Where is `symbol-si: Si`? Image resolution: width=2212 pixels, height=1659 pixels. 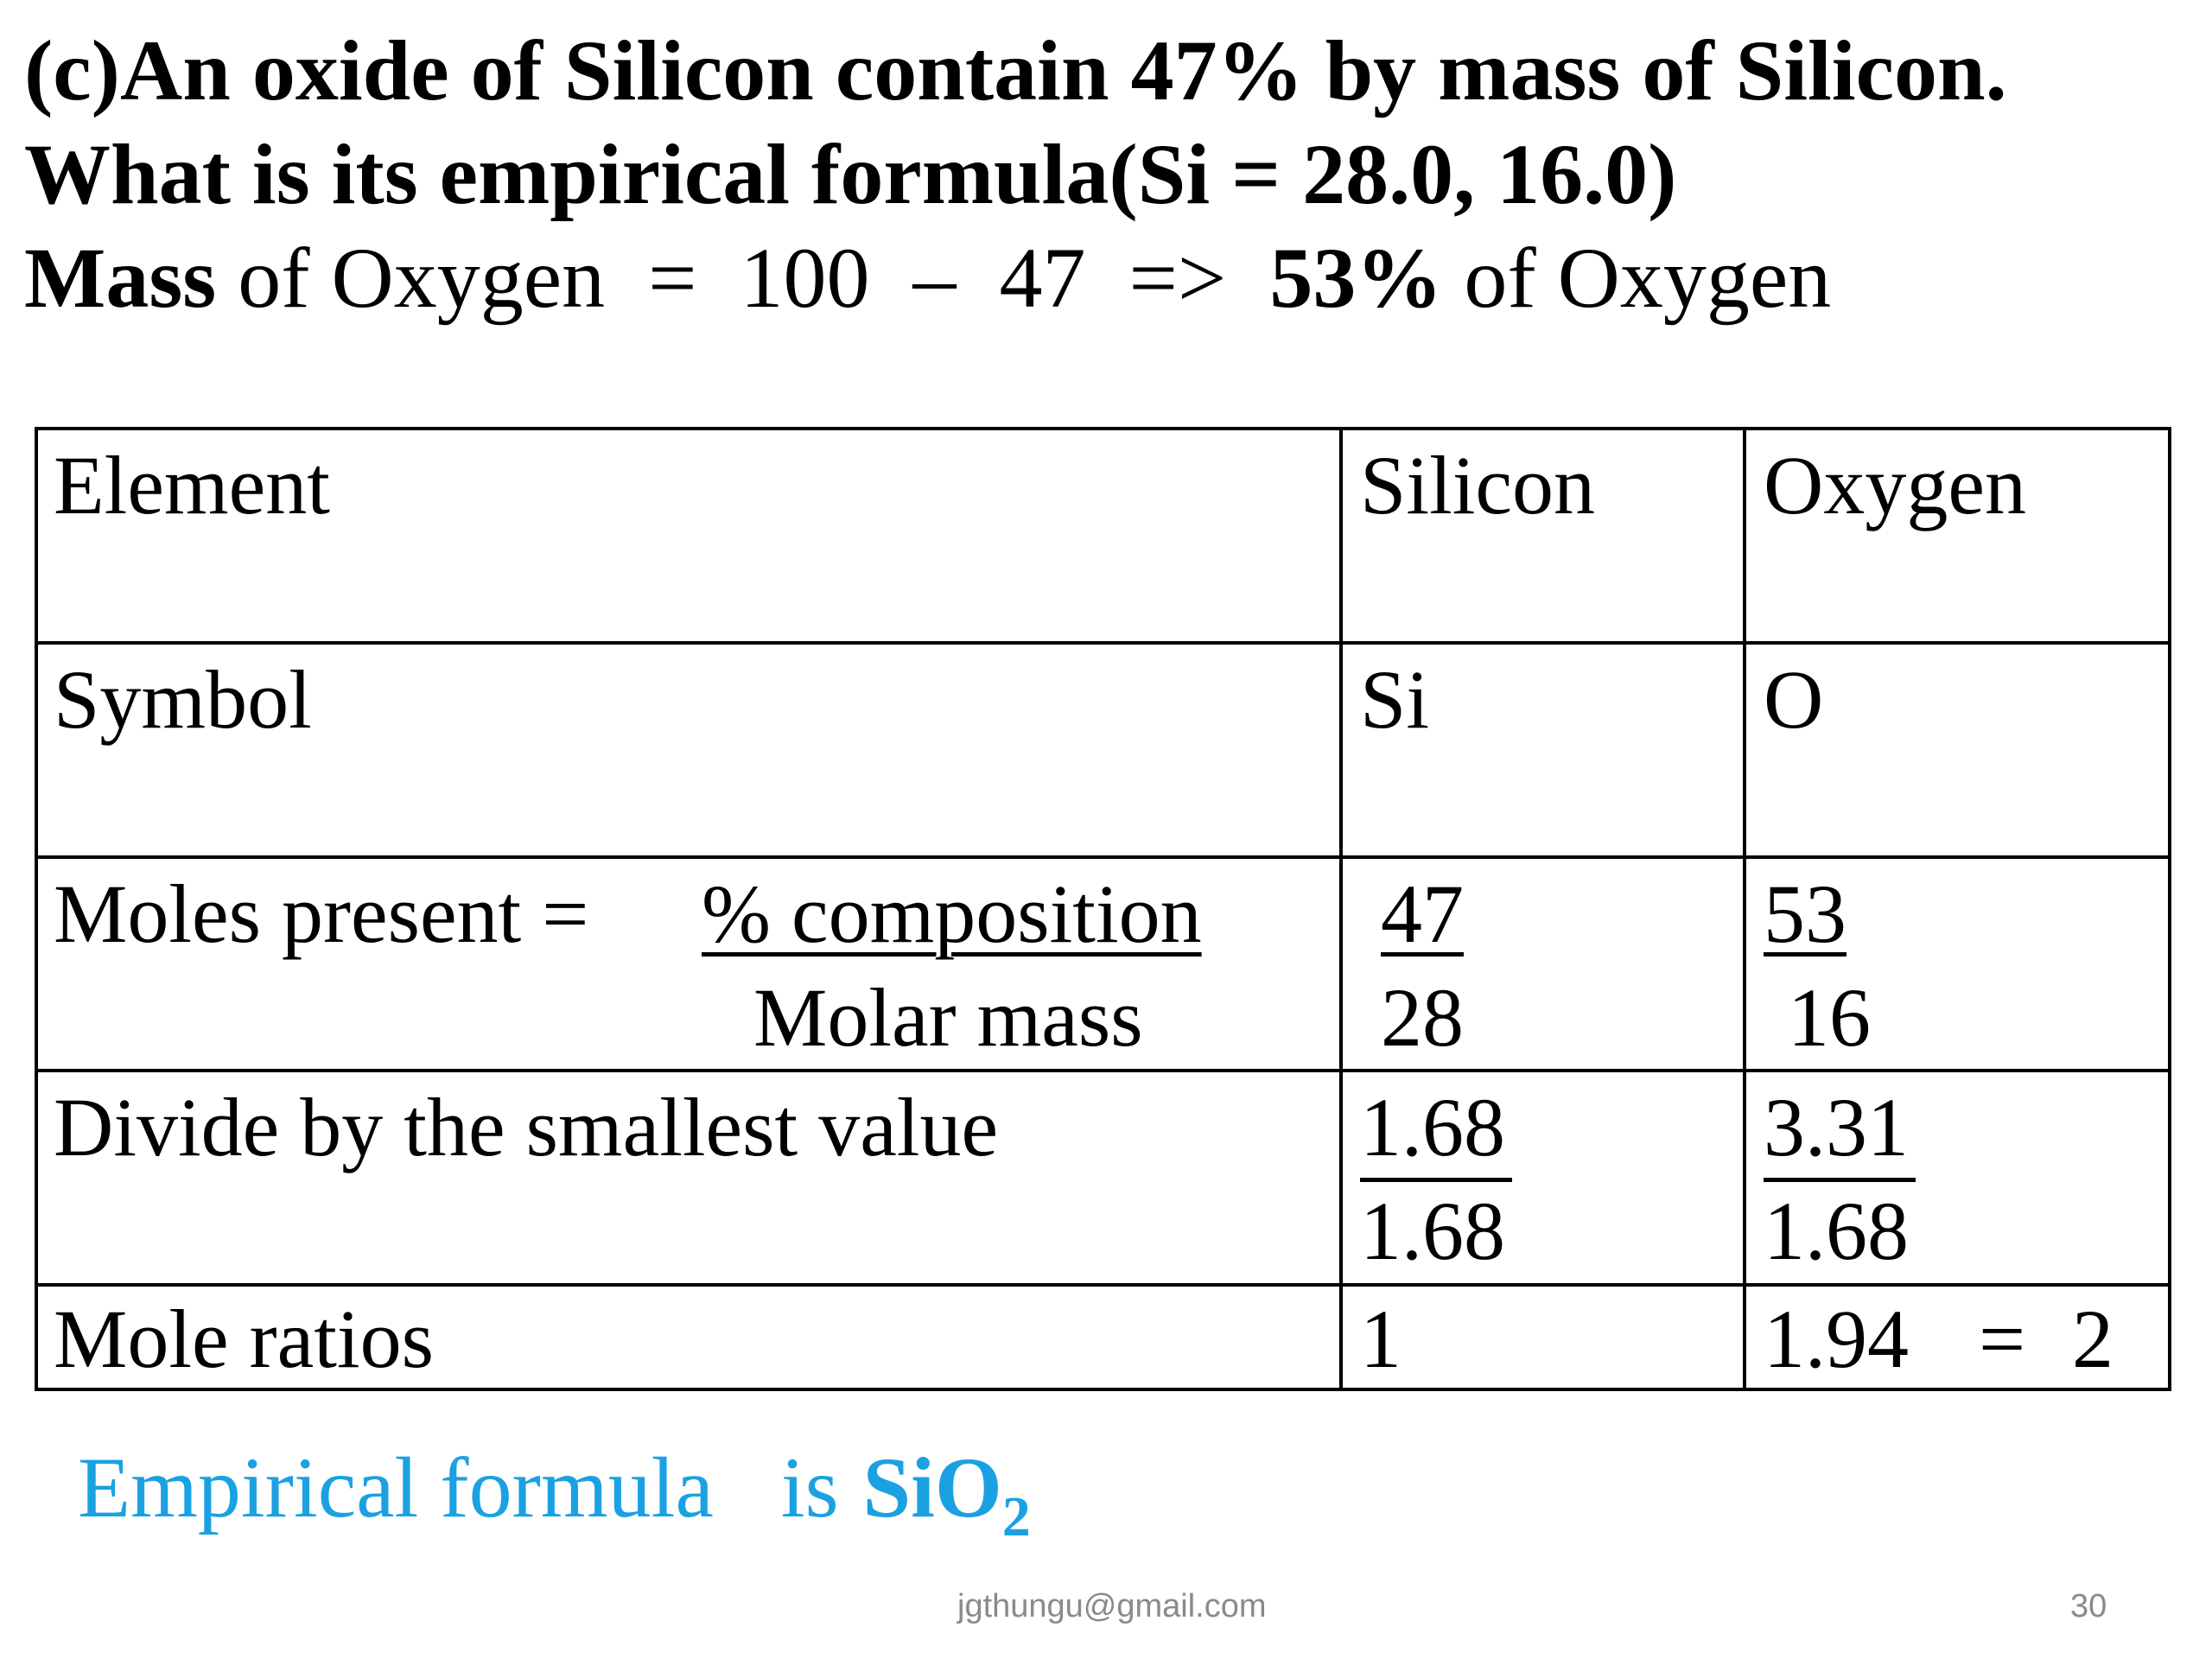
symbol-si: Si is located at coordinates (1395, 699).